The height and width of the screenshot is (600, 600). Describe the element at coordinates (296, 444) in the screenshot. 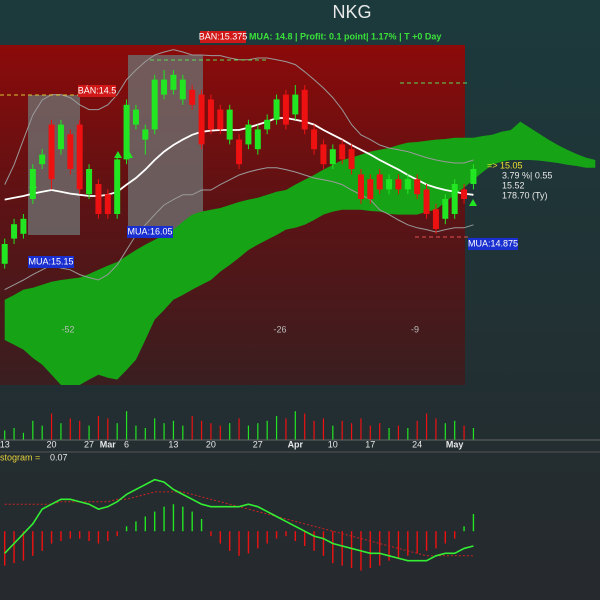

I see `x-tick-label: Apr` at that location.